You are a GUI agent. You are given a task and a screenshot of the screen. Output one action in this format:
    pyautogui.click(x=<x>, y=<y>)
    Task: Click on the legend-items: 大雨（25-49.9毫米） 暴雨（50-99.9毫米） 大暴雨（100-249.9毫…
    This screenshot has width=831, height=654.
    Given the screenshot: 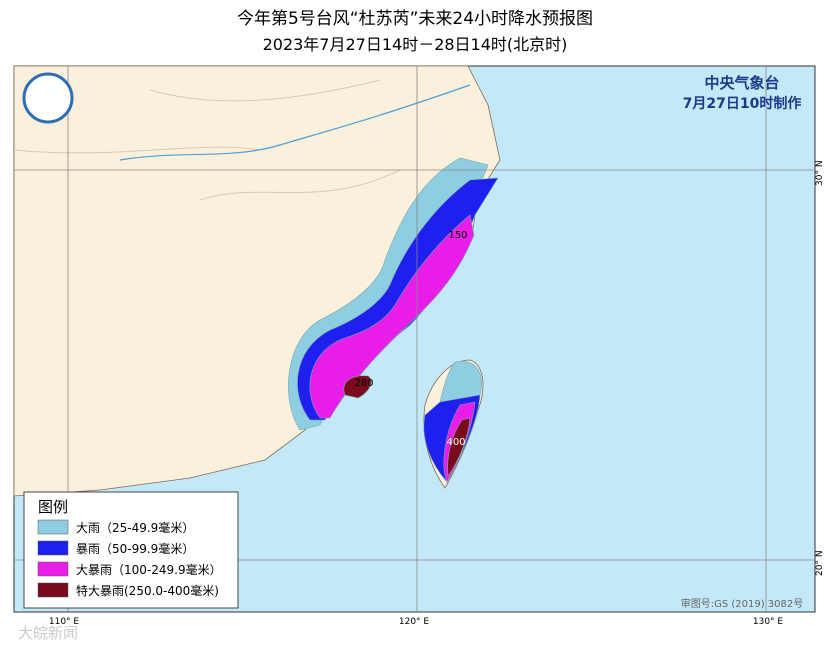 What is the action you would take?
    pyautogui.click(x=129, y=558)
    